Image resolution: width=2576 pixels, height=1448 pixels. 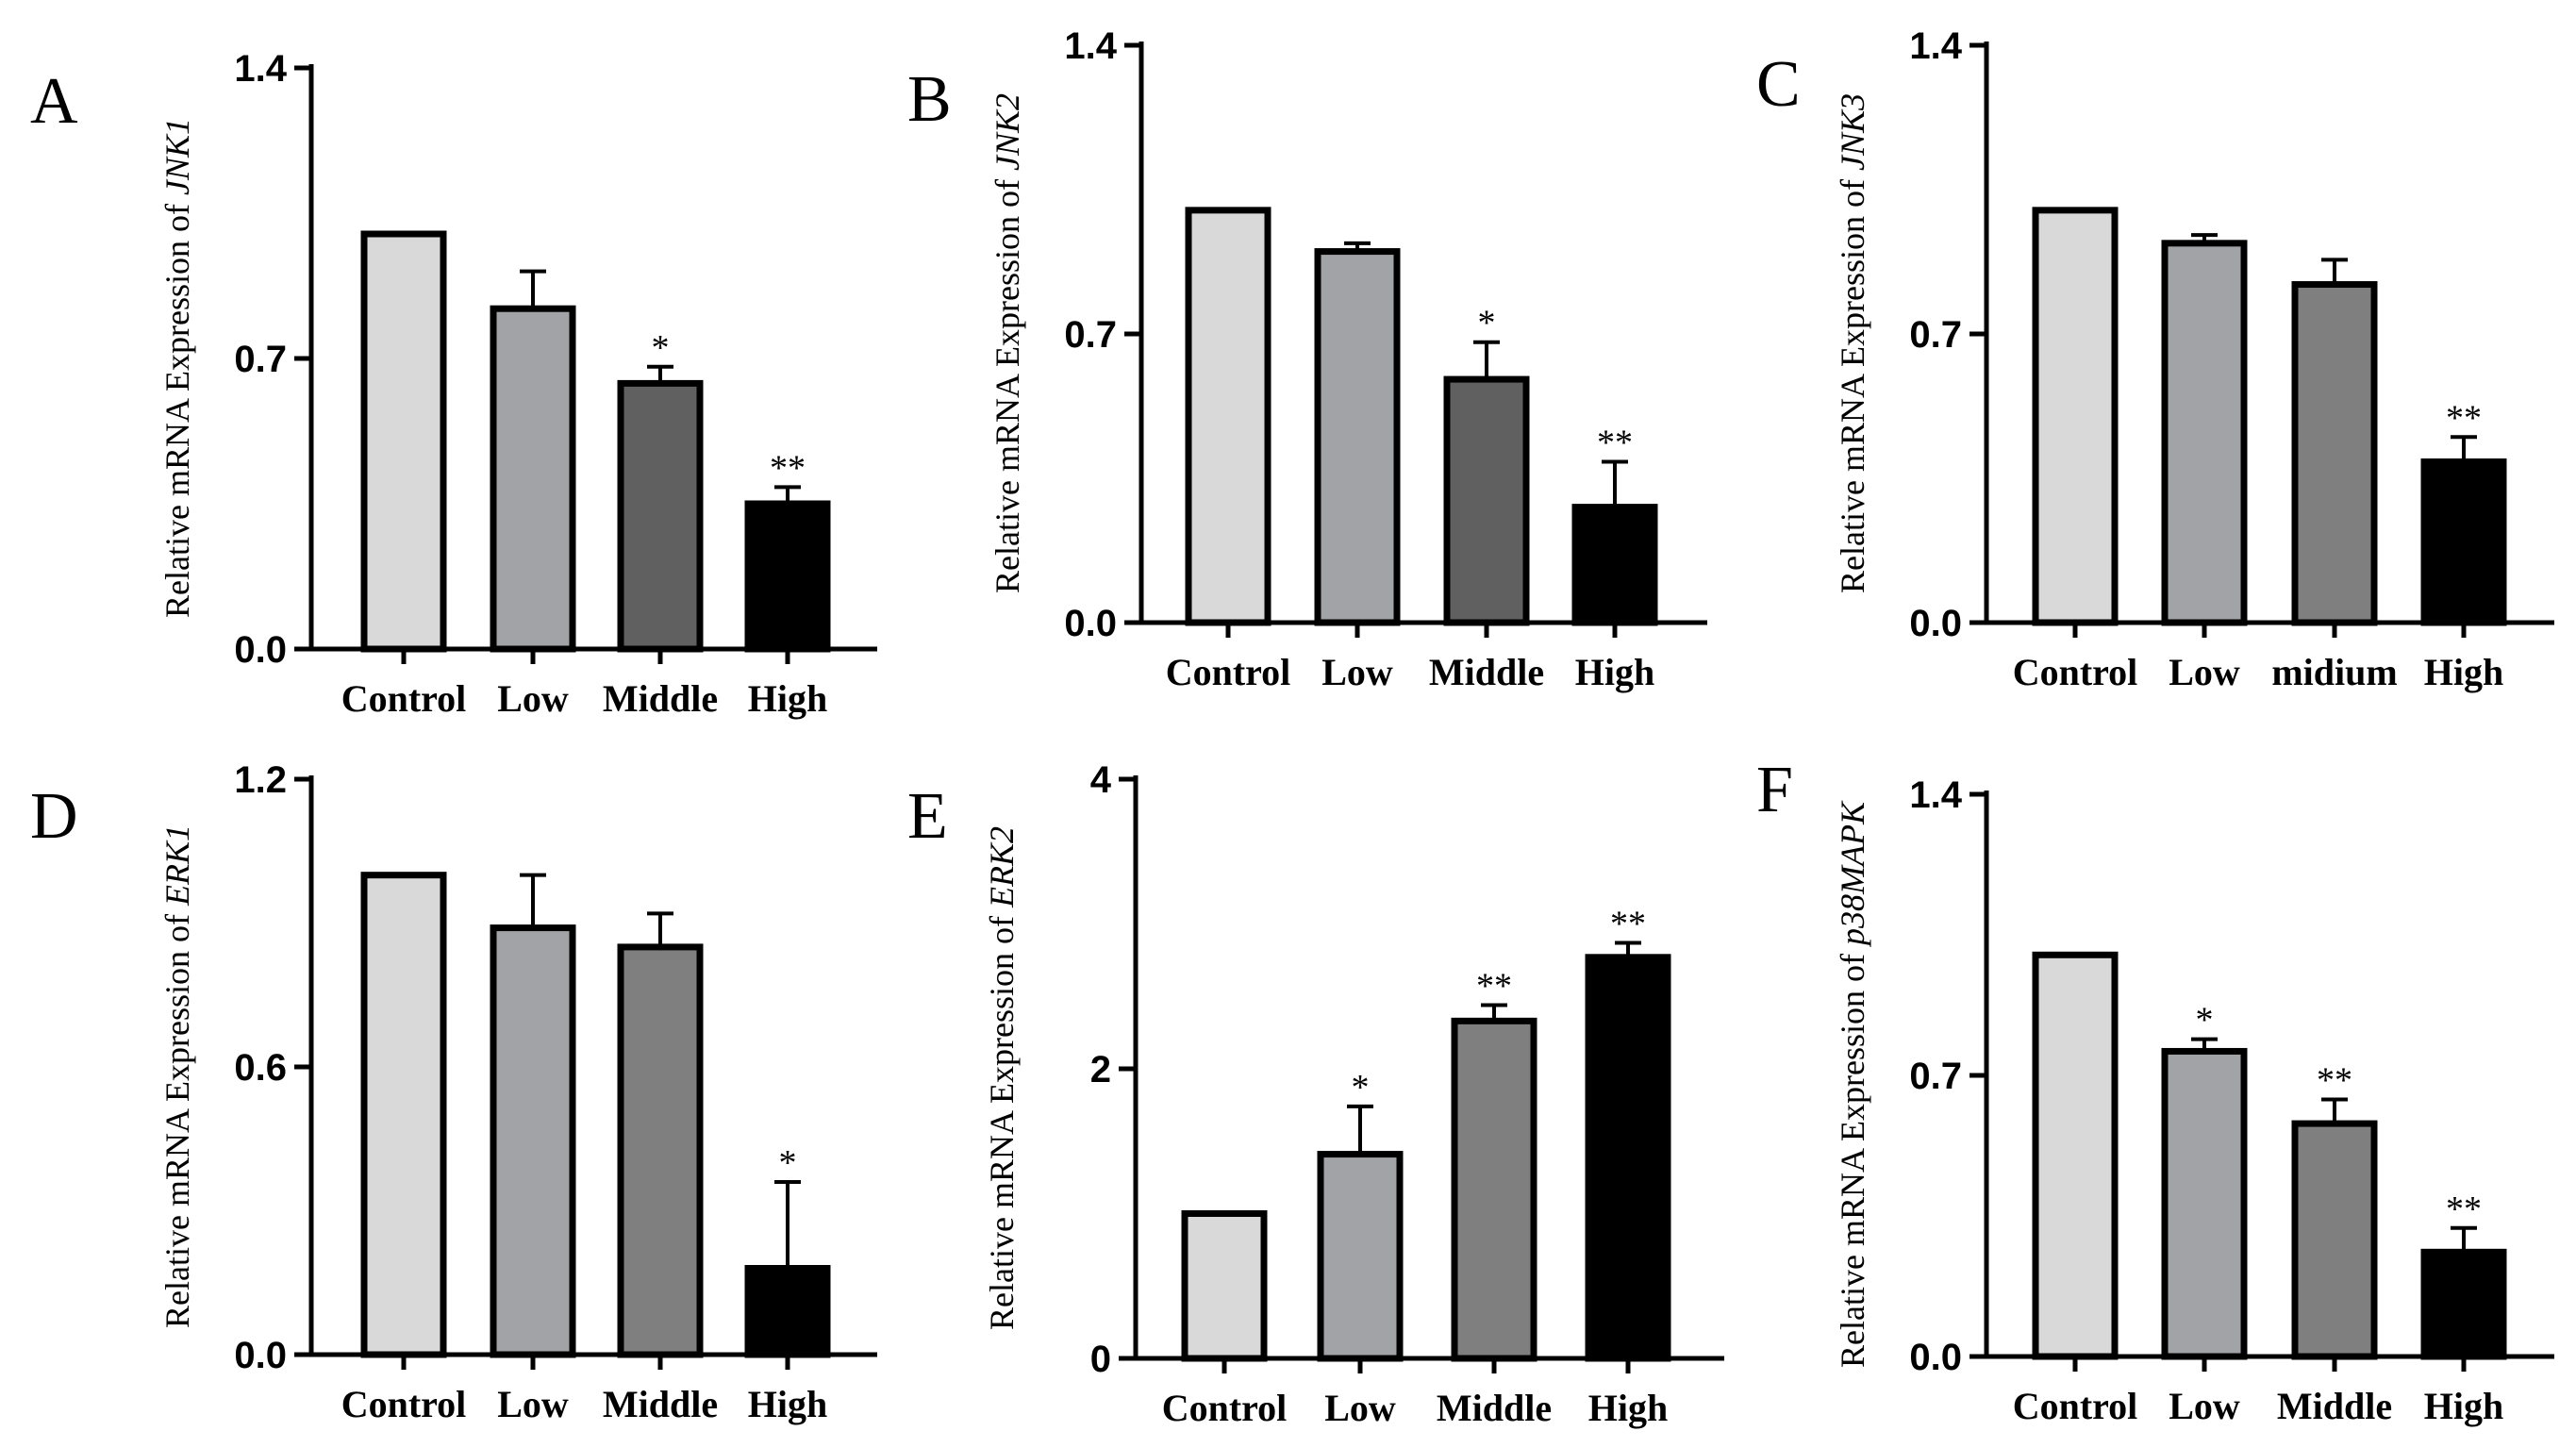 What do you see at coordinates (261, 1068) in the screenshot?
I see `y-tick-label: 0.6` at bounding box center [261, 1068].